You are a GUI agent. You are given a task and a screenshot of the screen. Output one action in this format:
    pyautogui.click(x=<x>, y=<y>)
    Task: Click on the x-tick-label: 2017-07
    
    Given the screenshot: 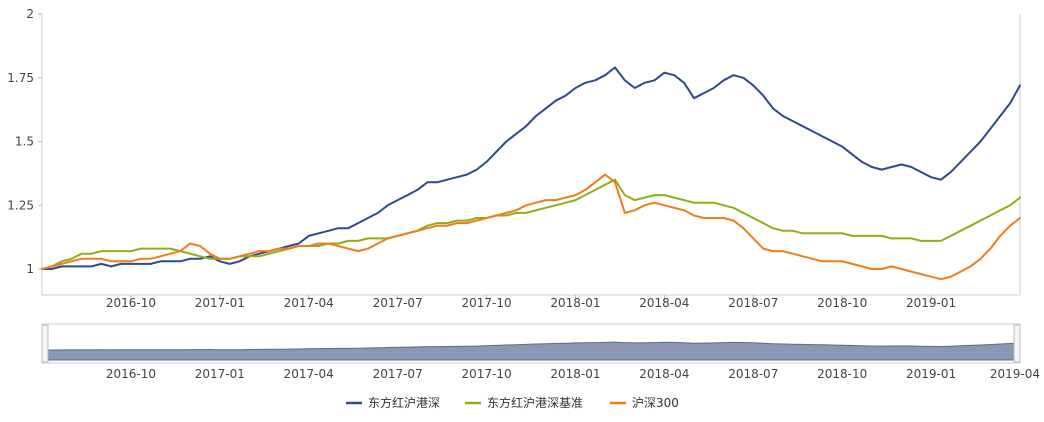 What is the action you would take?
    pyautogui.click(x=398, y=303)
    